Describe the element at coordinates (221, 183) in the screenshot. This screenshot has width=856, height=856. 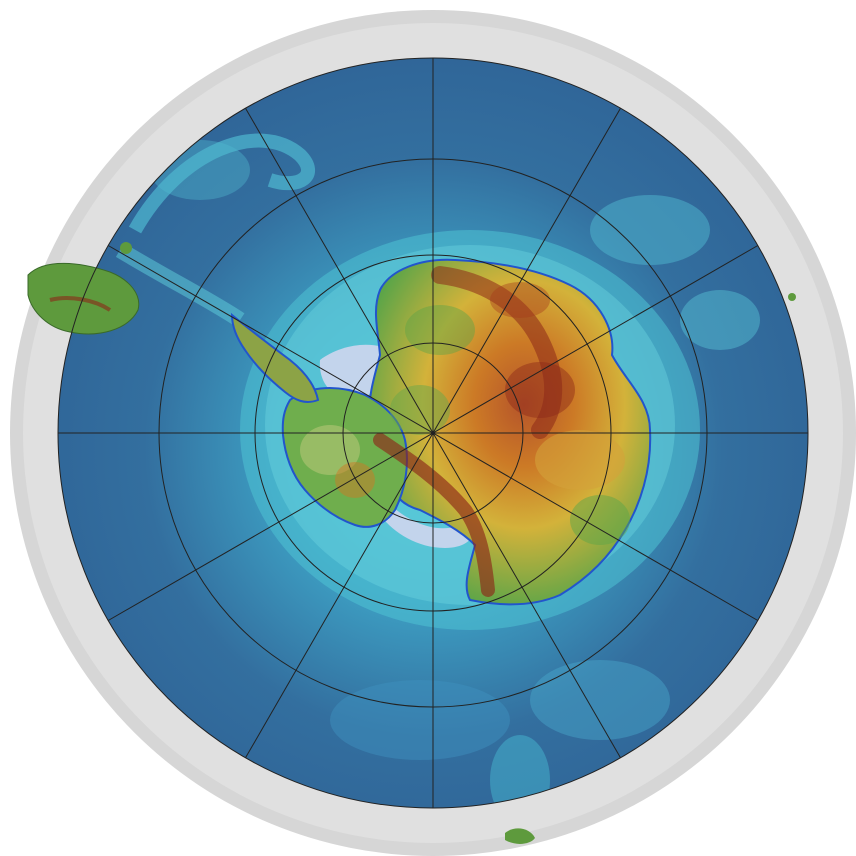
I see `scotia-arc` at that location.